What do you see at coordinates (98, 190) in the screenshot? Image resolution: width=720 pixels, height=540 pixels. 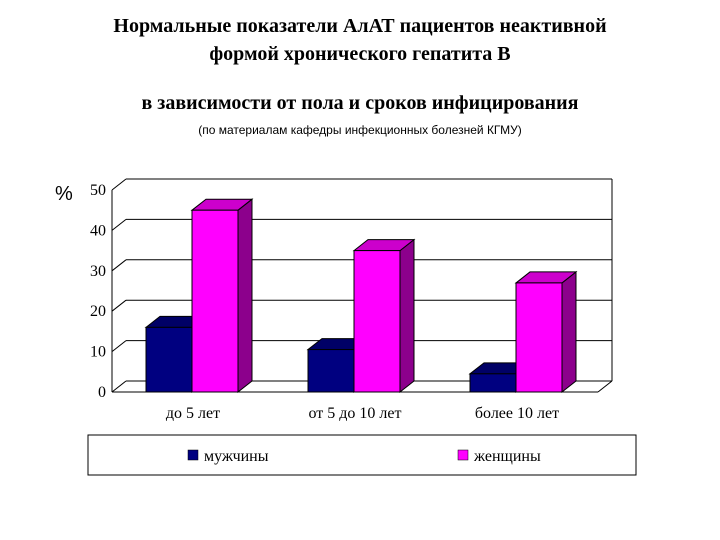 I see `y-tick-label: 50` at bounding box center [98, 190].